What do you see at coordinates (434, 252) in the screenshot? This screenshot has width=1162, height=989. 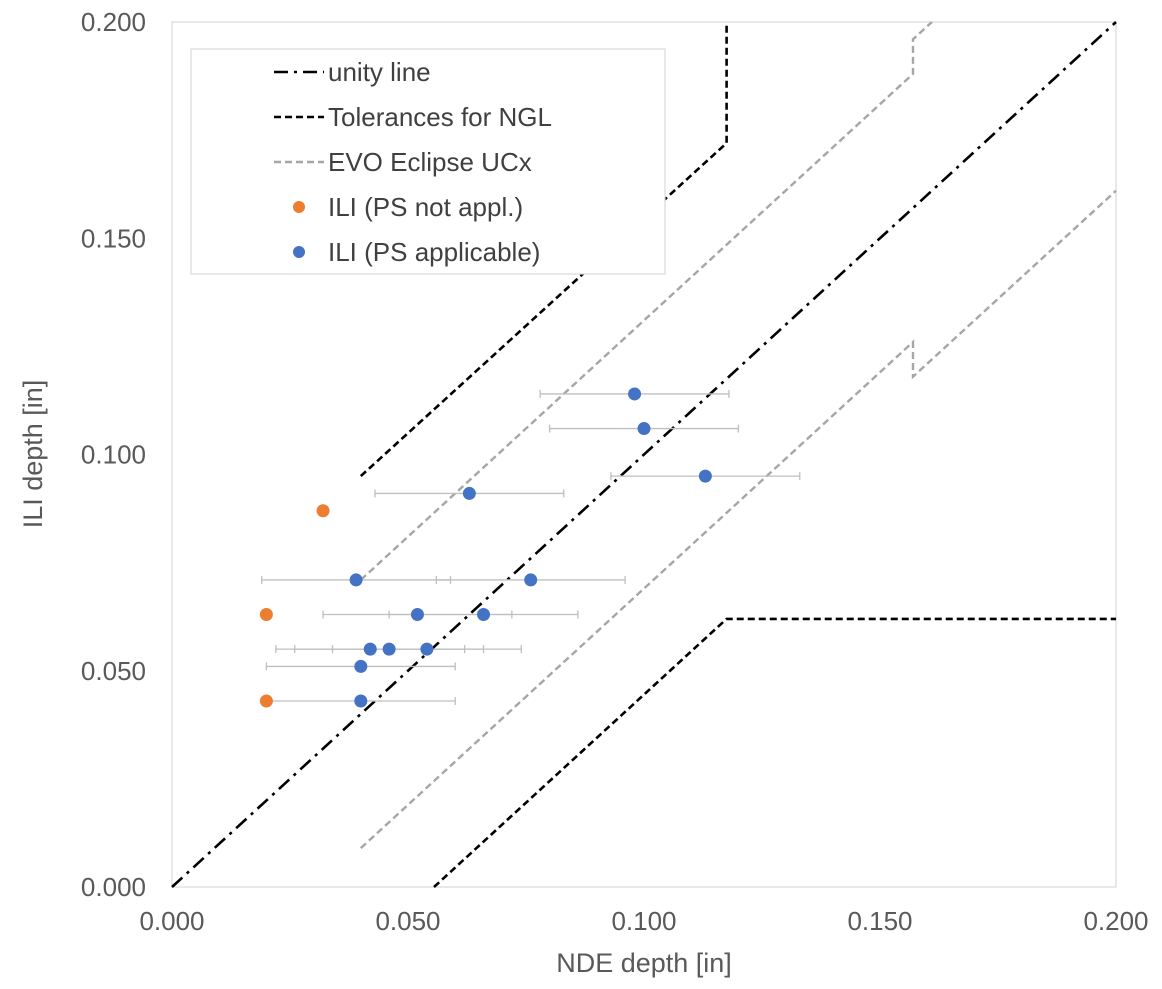 I see `legend-label: ILI (PS applicable)` at bounding box center [434, 252].